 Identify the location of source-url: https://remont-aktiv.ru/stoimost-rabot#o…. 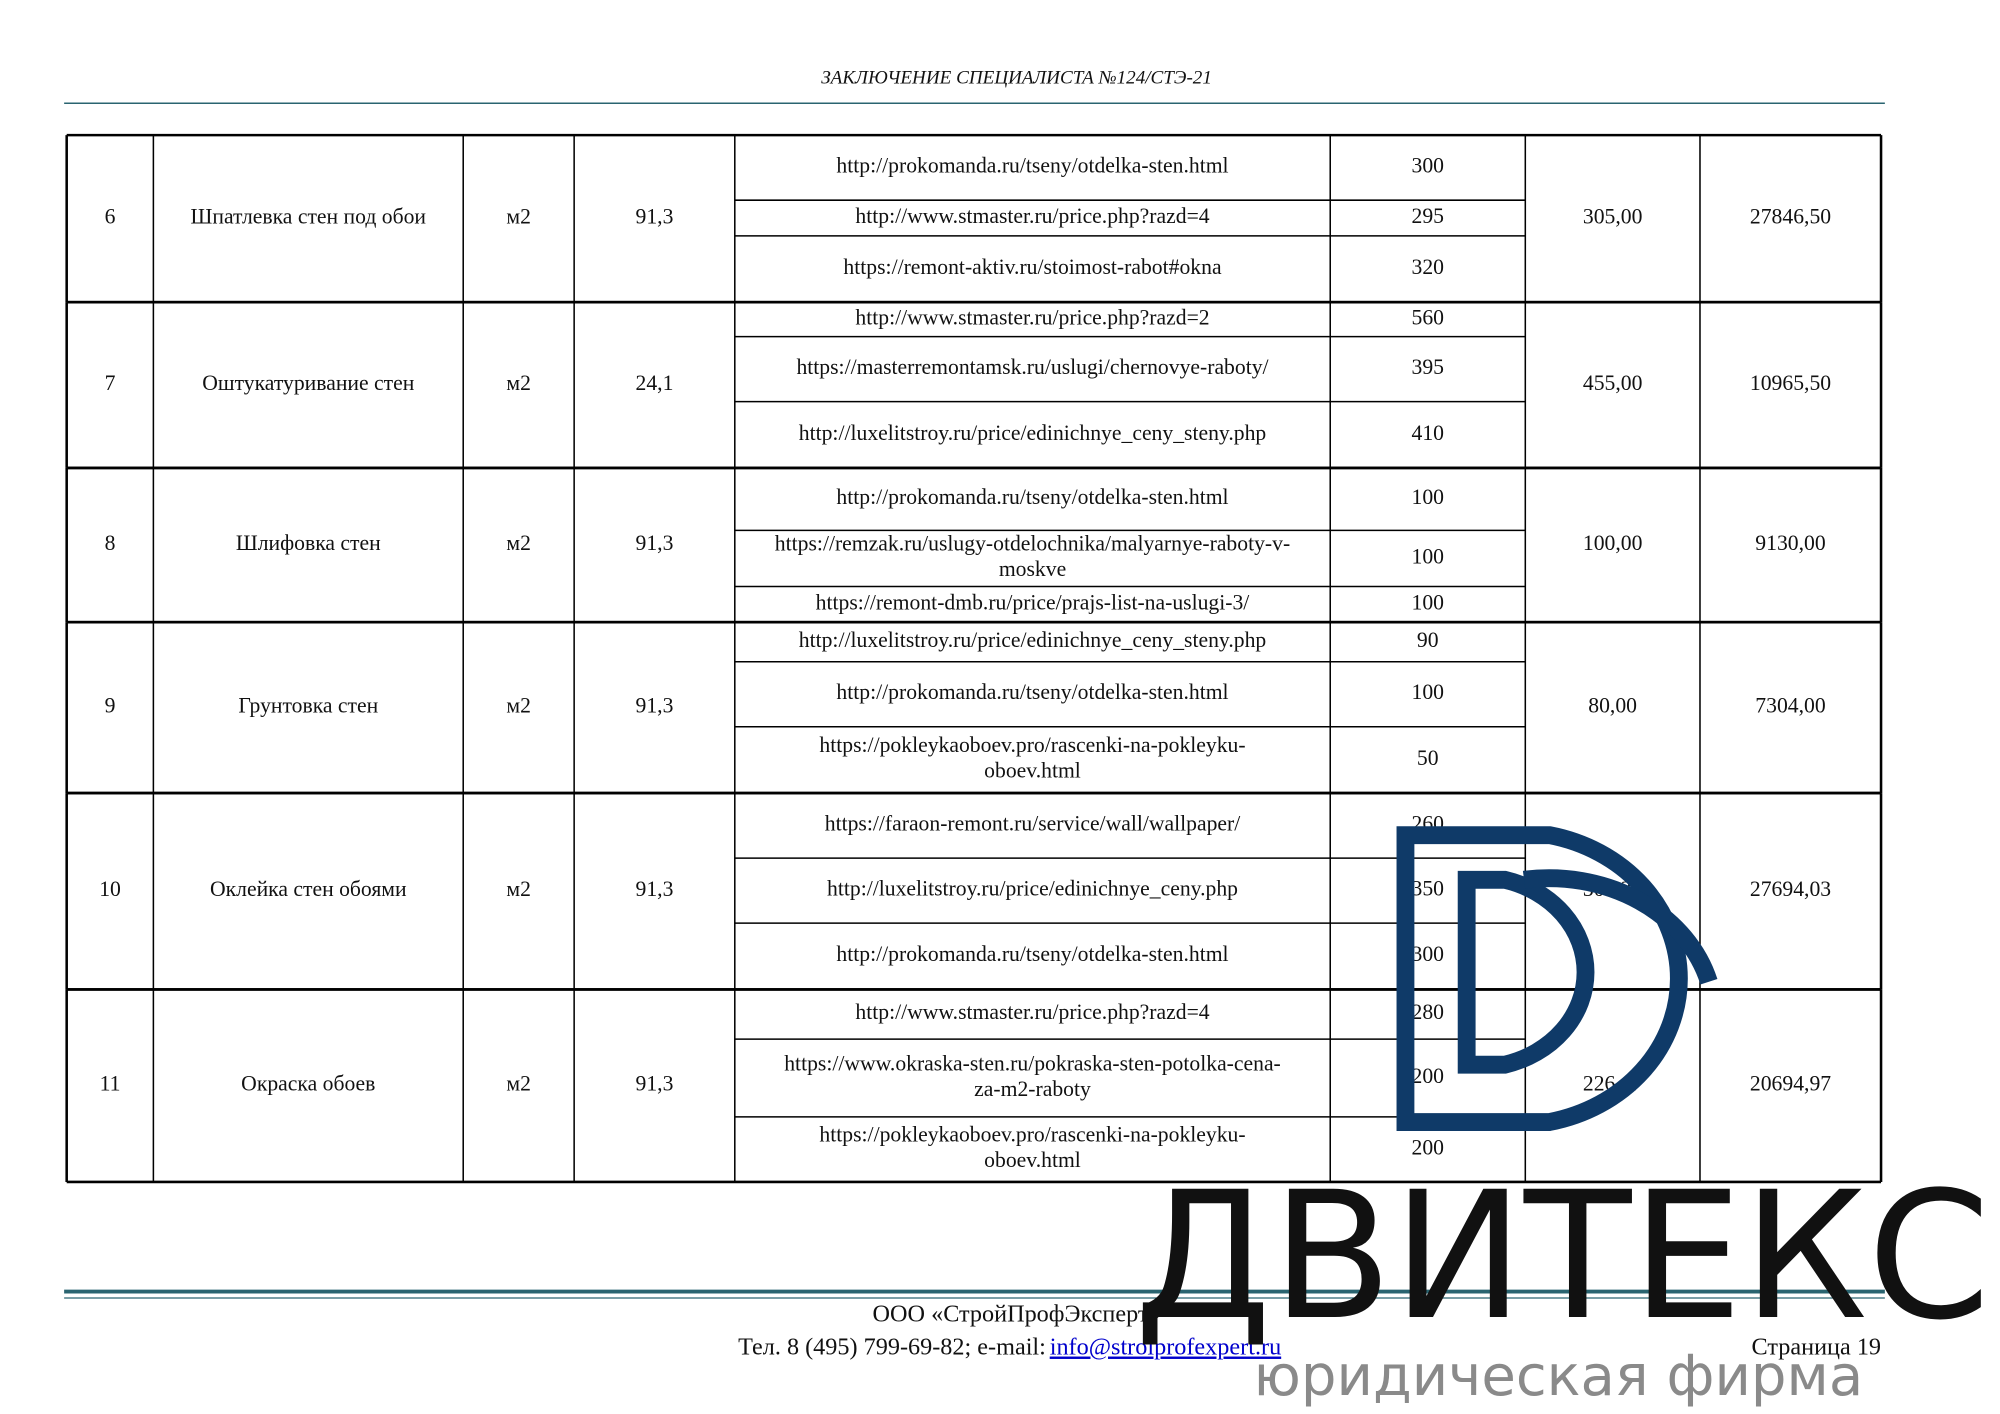
(1032, 267).